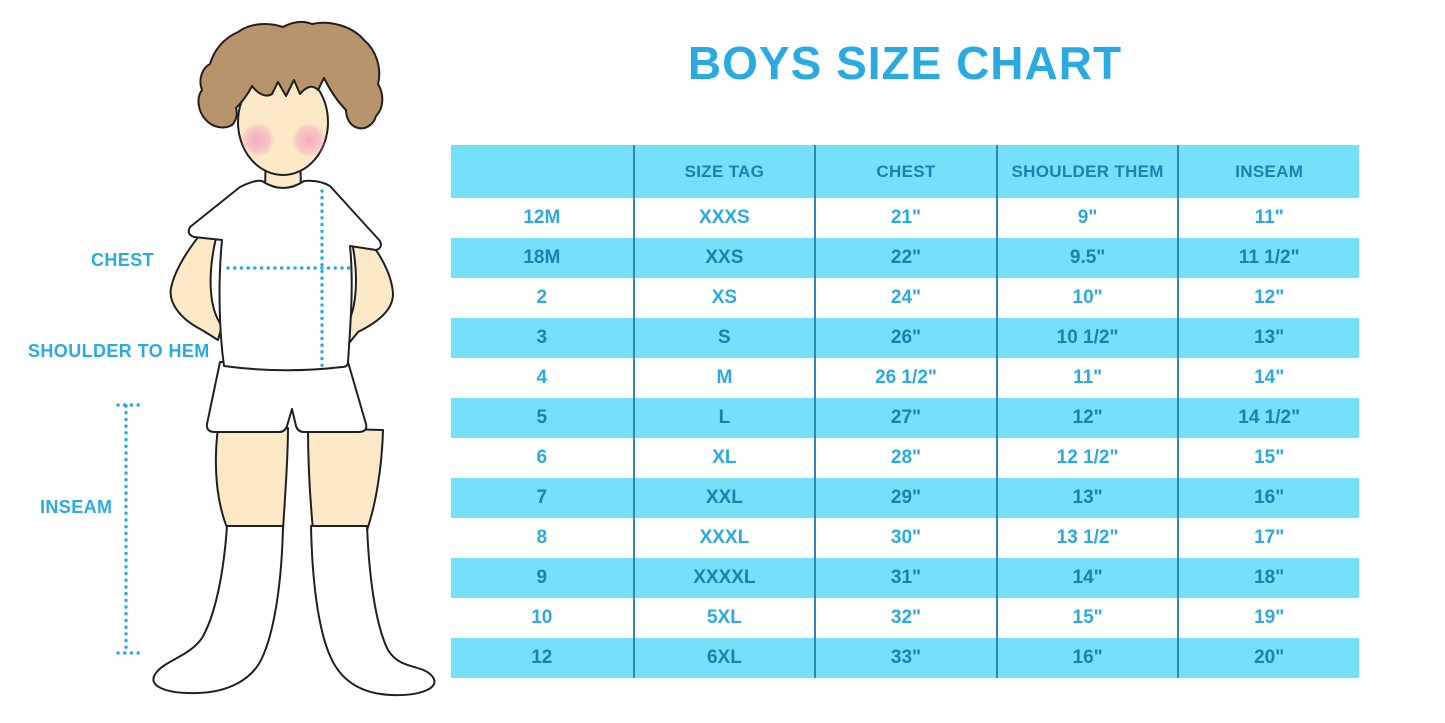 The image size is (1445, 723). I want to click on table-cell: 29", so click(905, 498).